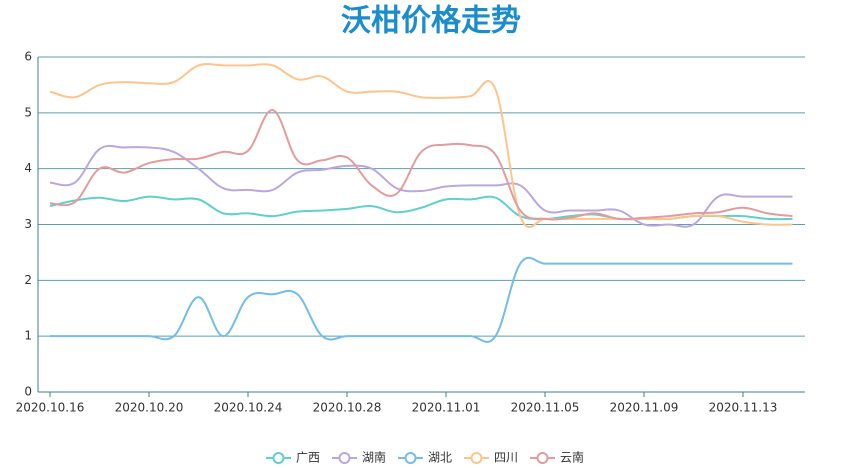 The image size is (862, 468). Describe the element at coordinates (446, 408) in the screenshot. I see `x-tick-label: 2020.11.01` at that location.